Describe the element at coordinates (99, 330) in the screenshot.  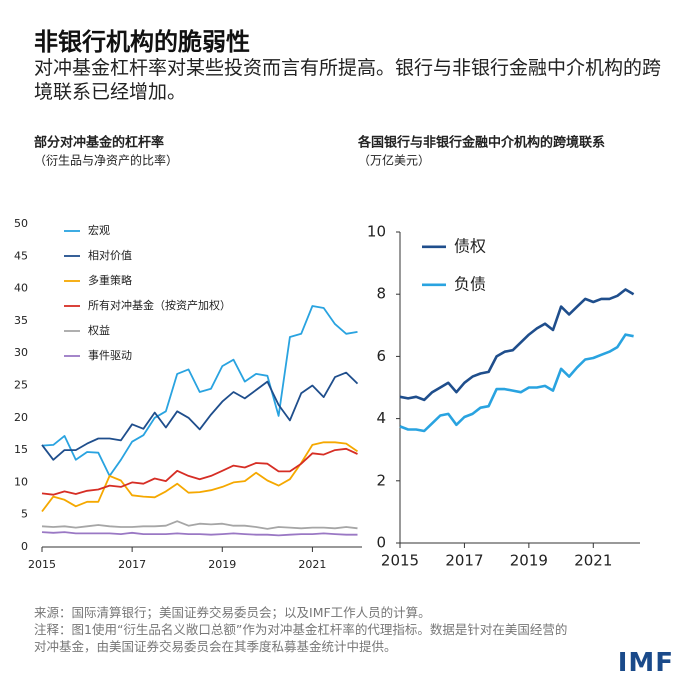
I see `legend-label: 权益` at that location.